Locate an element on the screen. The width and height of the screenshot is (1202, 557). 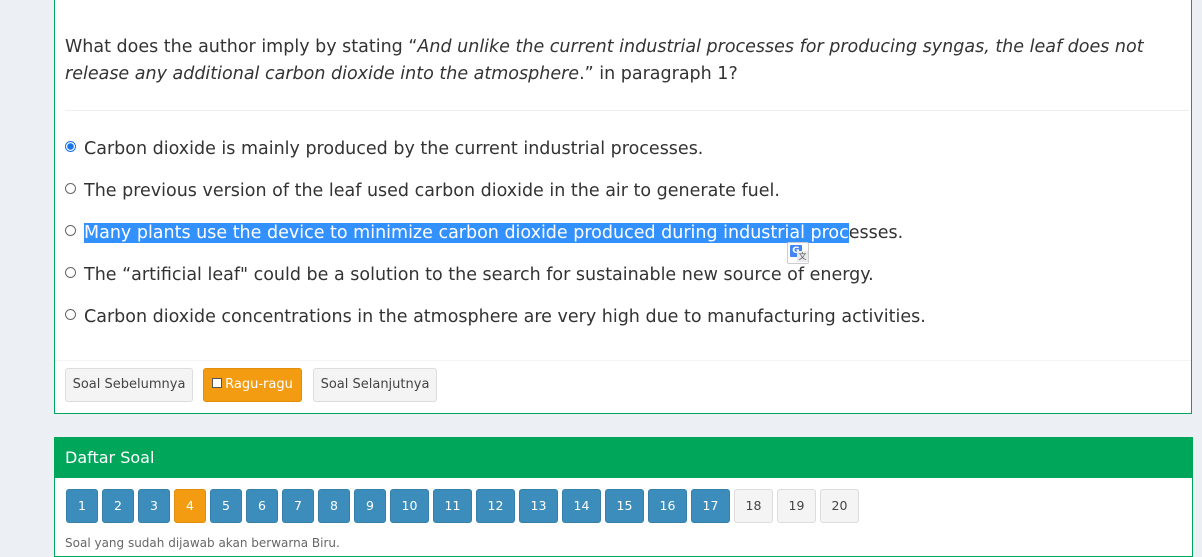
question-number-button: 15 is located at coordinates (624, 506).